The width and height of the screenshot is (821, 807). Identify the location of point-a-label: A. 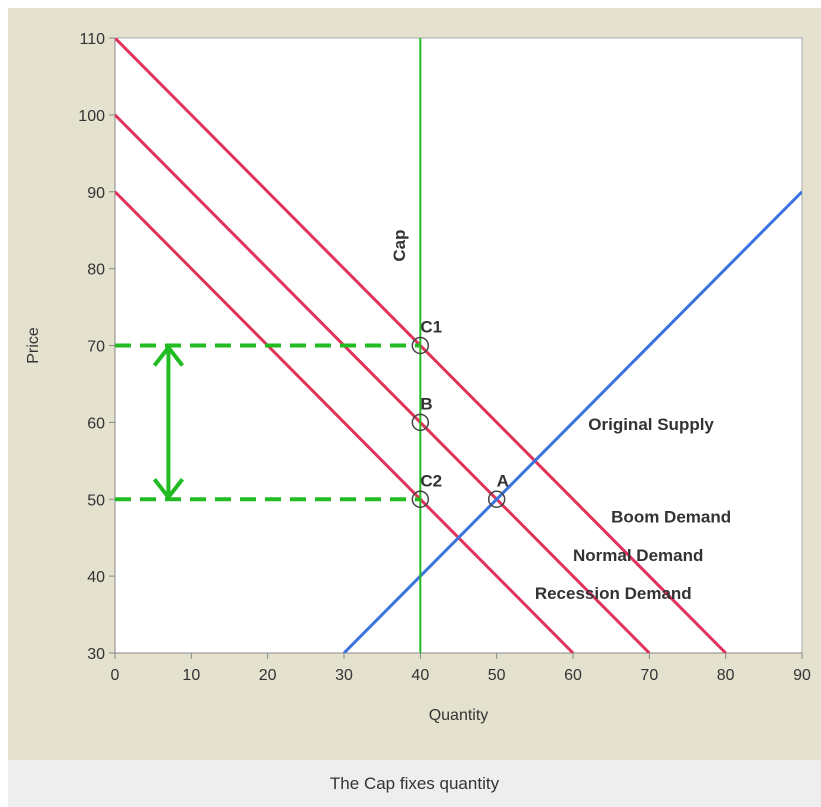
(503, 480).